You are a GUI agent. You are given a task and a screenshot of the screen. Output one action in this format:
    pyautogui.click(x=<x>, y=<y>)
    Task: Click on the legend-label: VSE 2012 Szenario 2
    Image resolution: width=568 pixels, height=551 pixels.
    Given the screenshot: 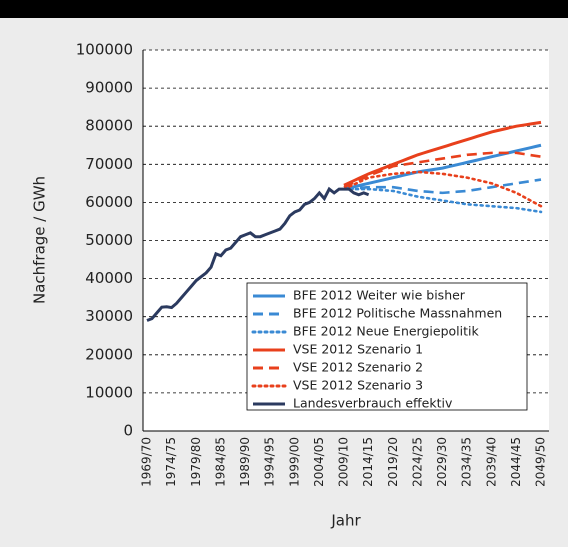 What is the action you would take?
    pyautogui.click(x=358, y=367)
    